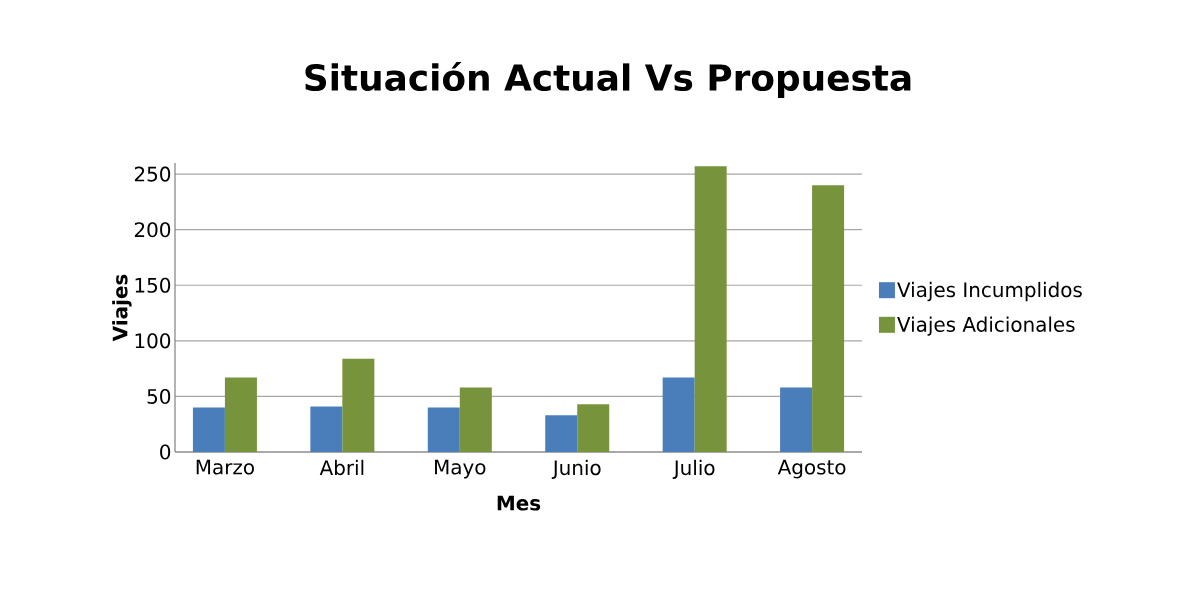 The width and height of the screenshot is (1198, 590). Describe the element at coordinates (460, 469) in the screenshot. I see `x-tick-label: Mayo` at that location.